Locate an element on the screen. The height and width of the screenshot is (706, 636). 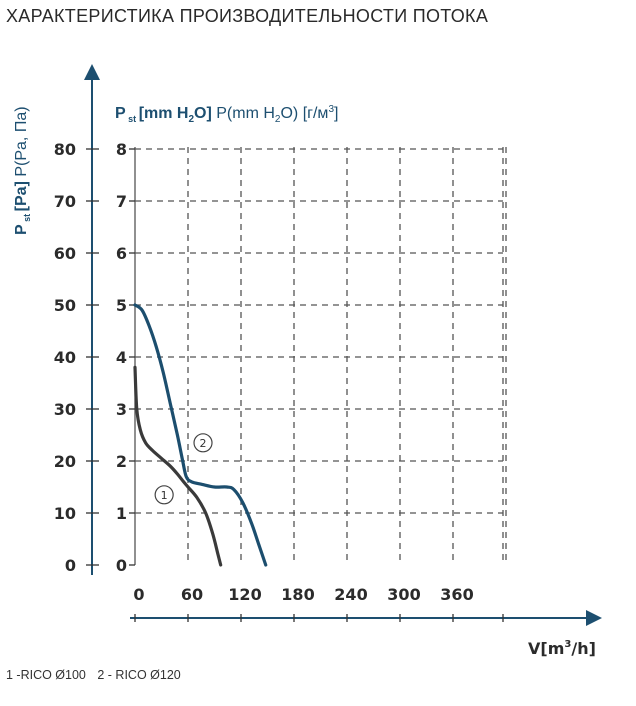
y-tick-label-mm: 4 is located at coordinates (121, 357).